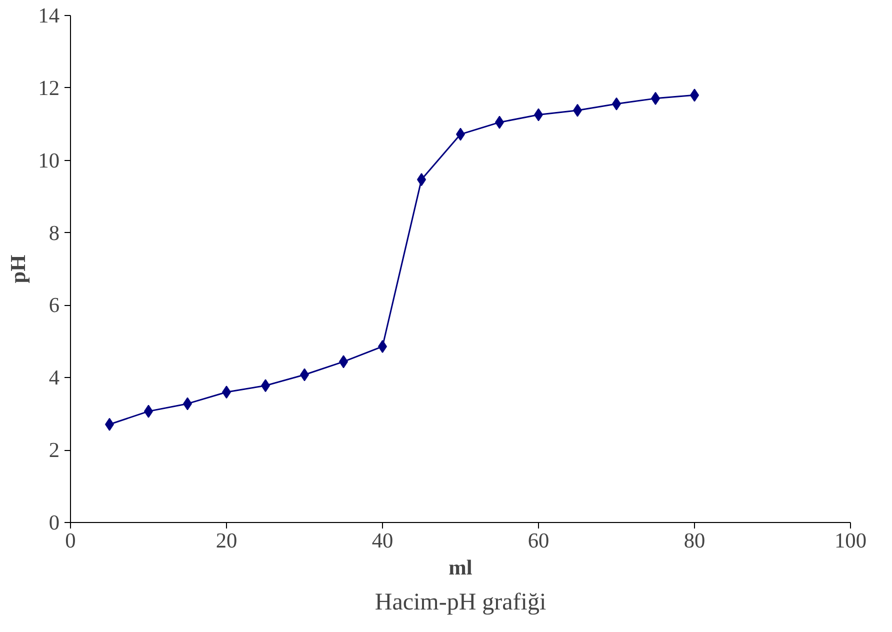  Describe the element at coordinates (54, 305) in the screenshot. I see `y-tick-label: 6` at that location.